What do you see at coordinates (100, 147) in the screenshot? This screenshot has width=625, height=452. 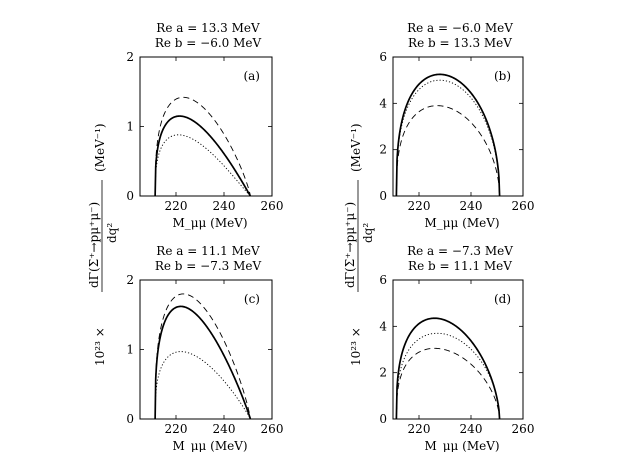 I see `ylabel-unit: (MeV⁻¹)` at bounding box center [100, 147].